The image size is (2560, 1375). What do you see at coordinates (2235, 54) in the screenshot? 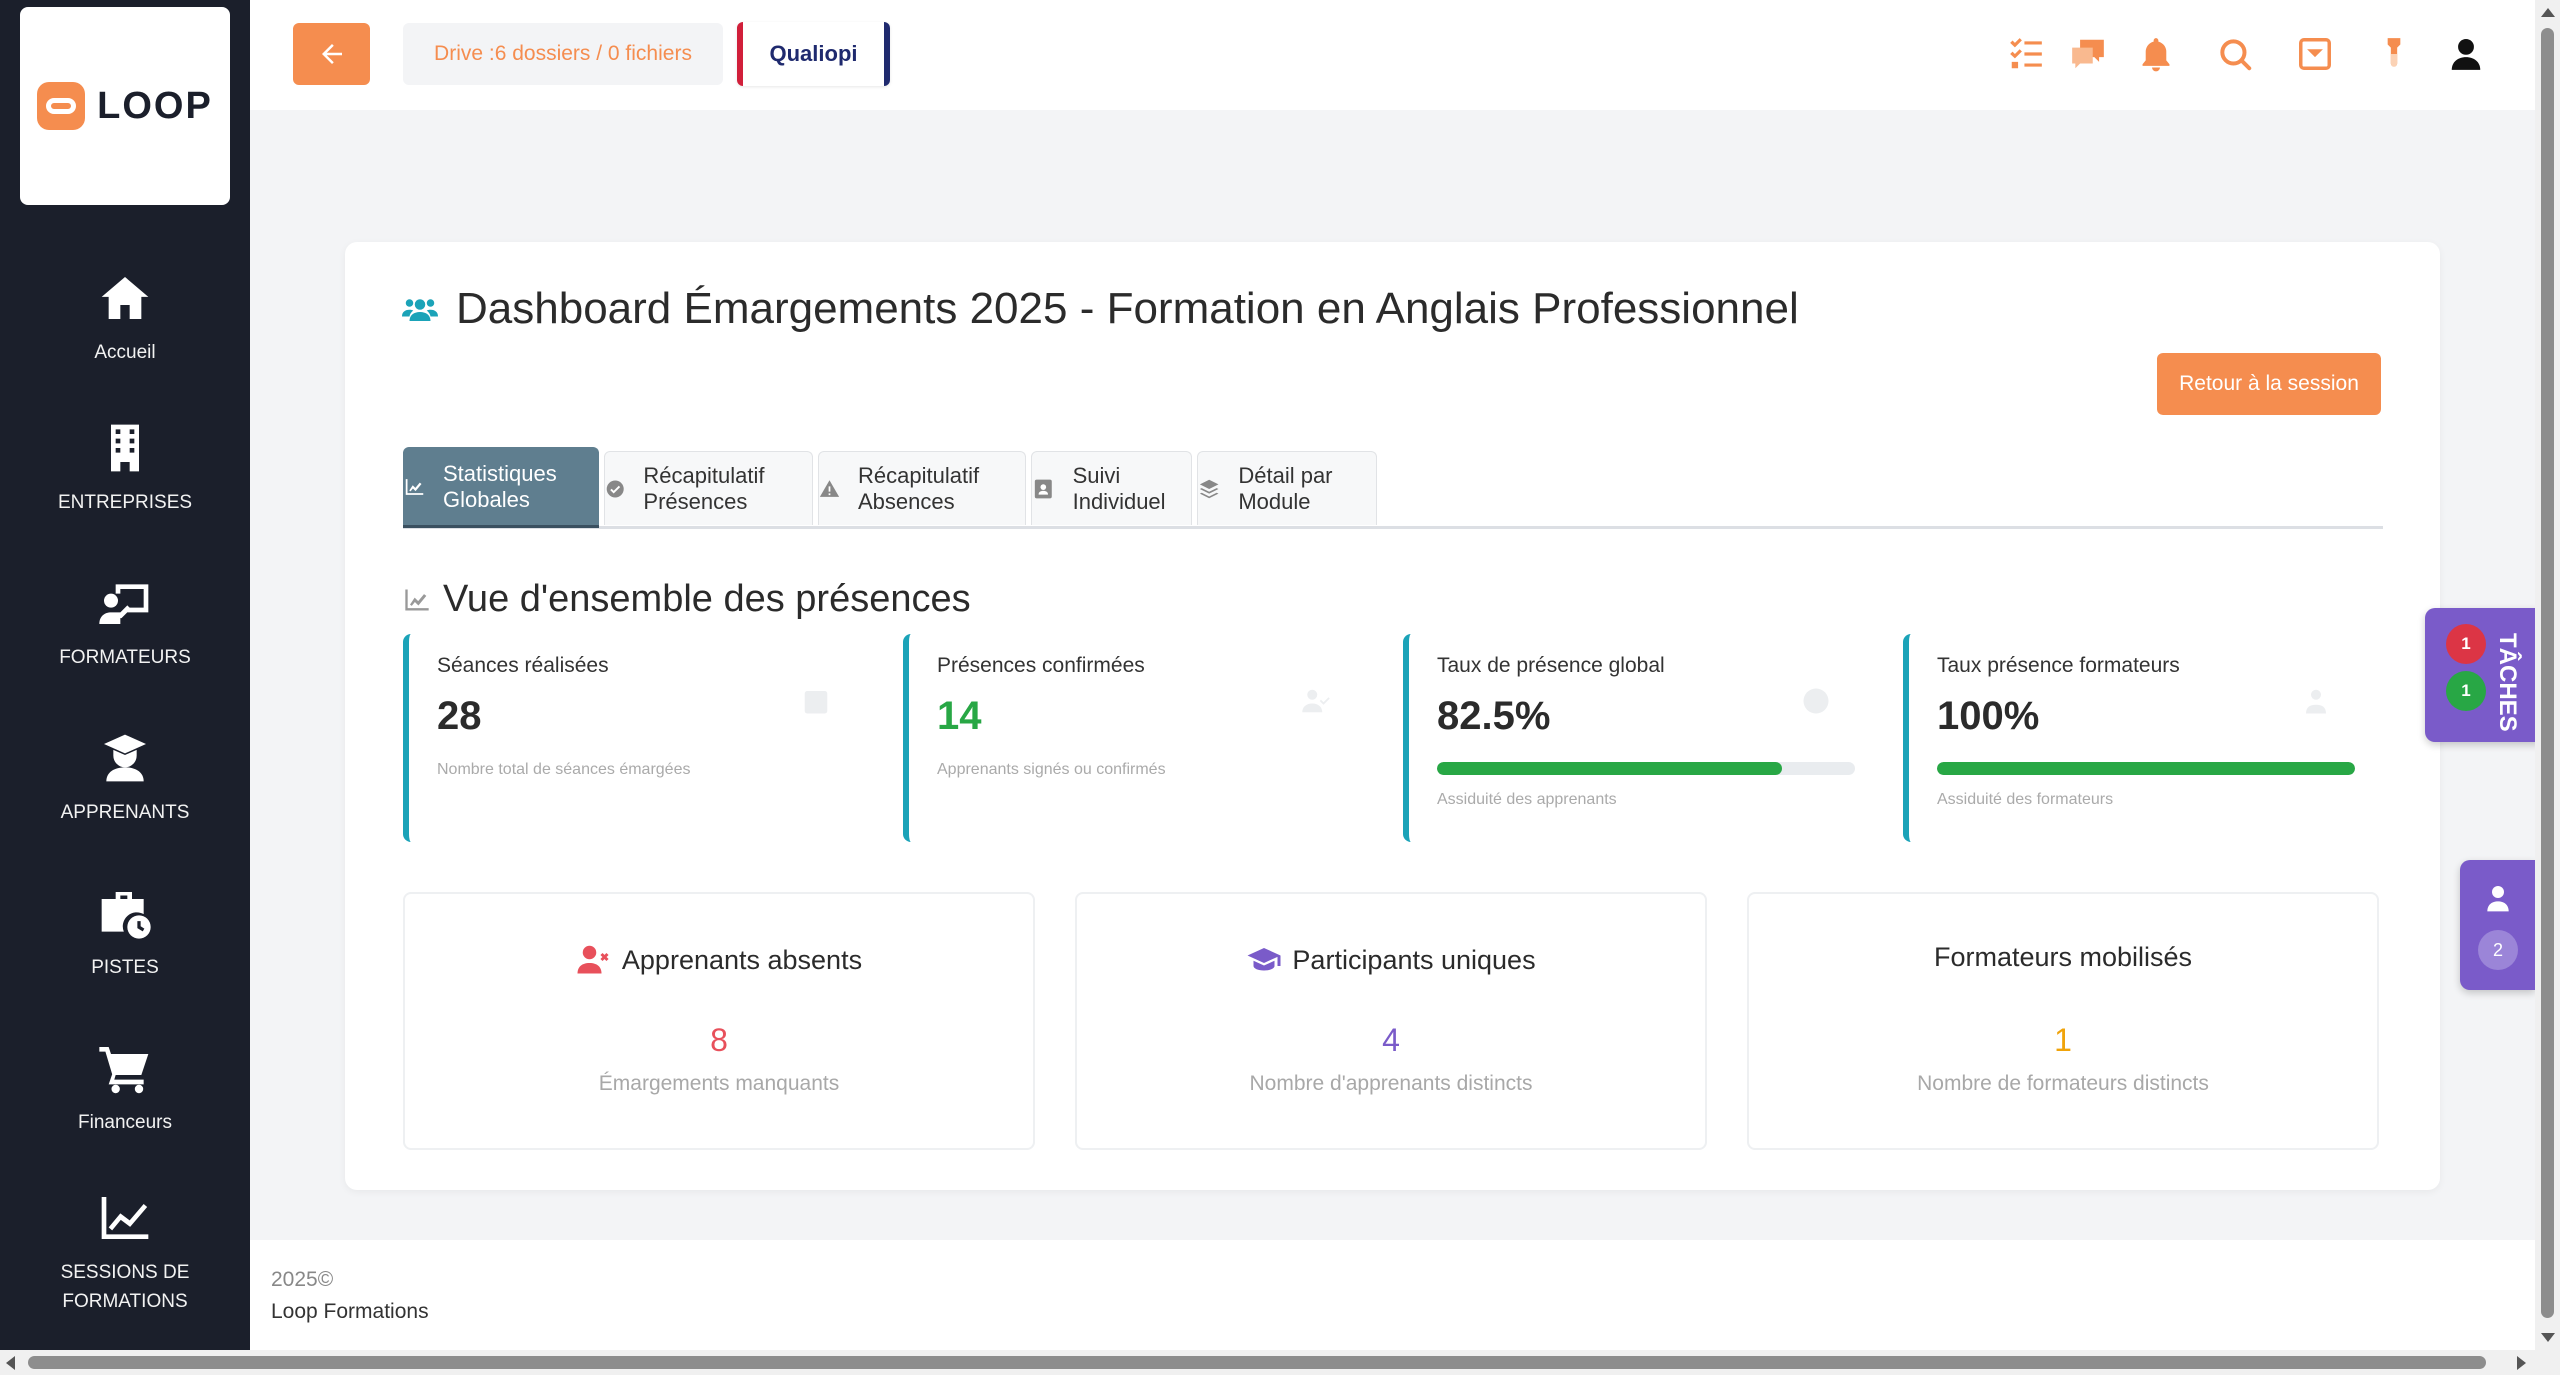
I see `search-icon` at bounding box center [2235, 54].